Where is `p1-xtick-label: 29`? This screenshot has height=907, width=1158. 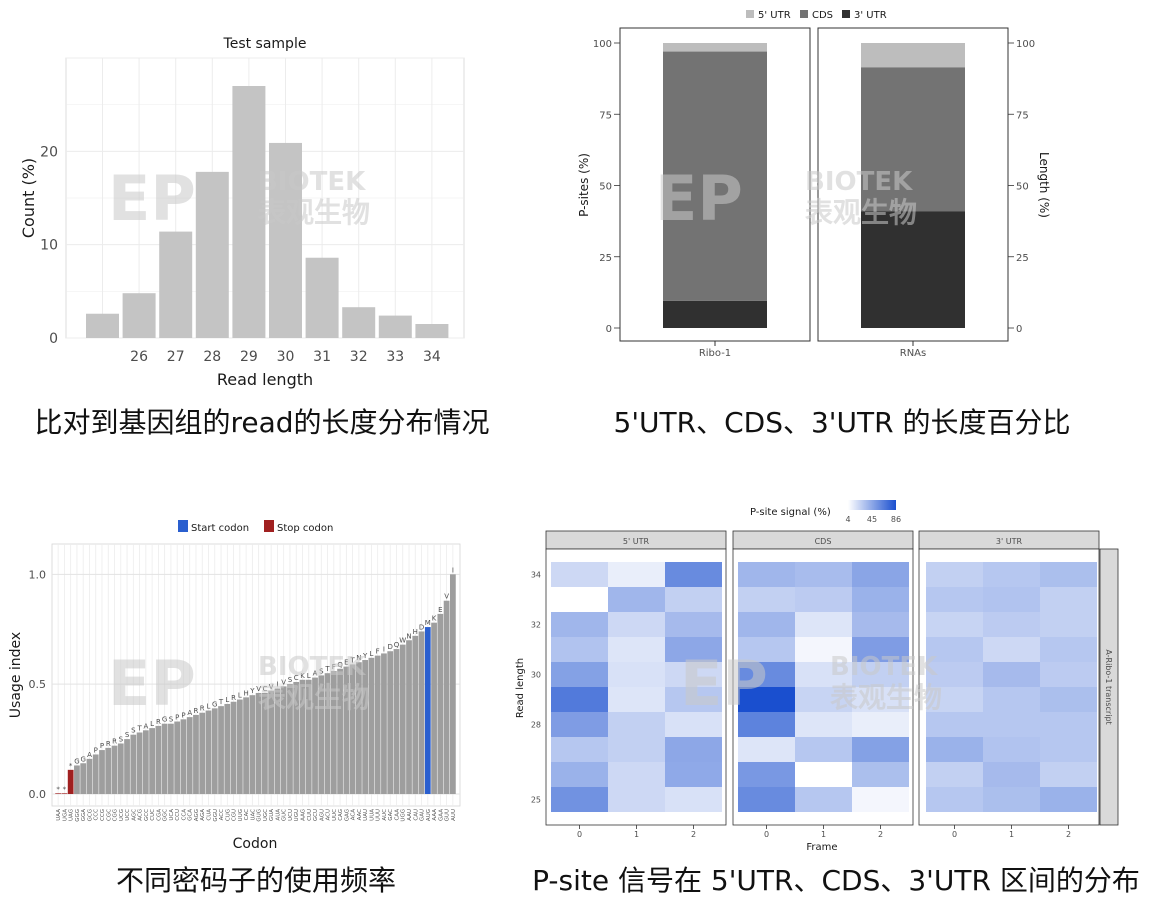 p1-xtick-label: 29 is located at coordinates (249, 357).